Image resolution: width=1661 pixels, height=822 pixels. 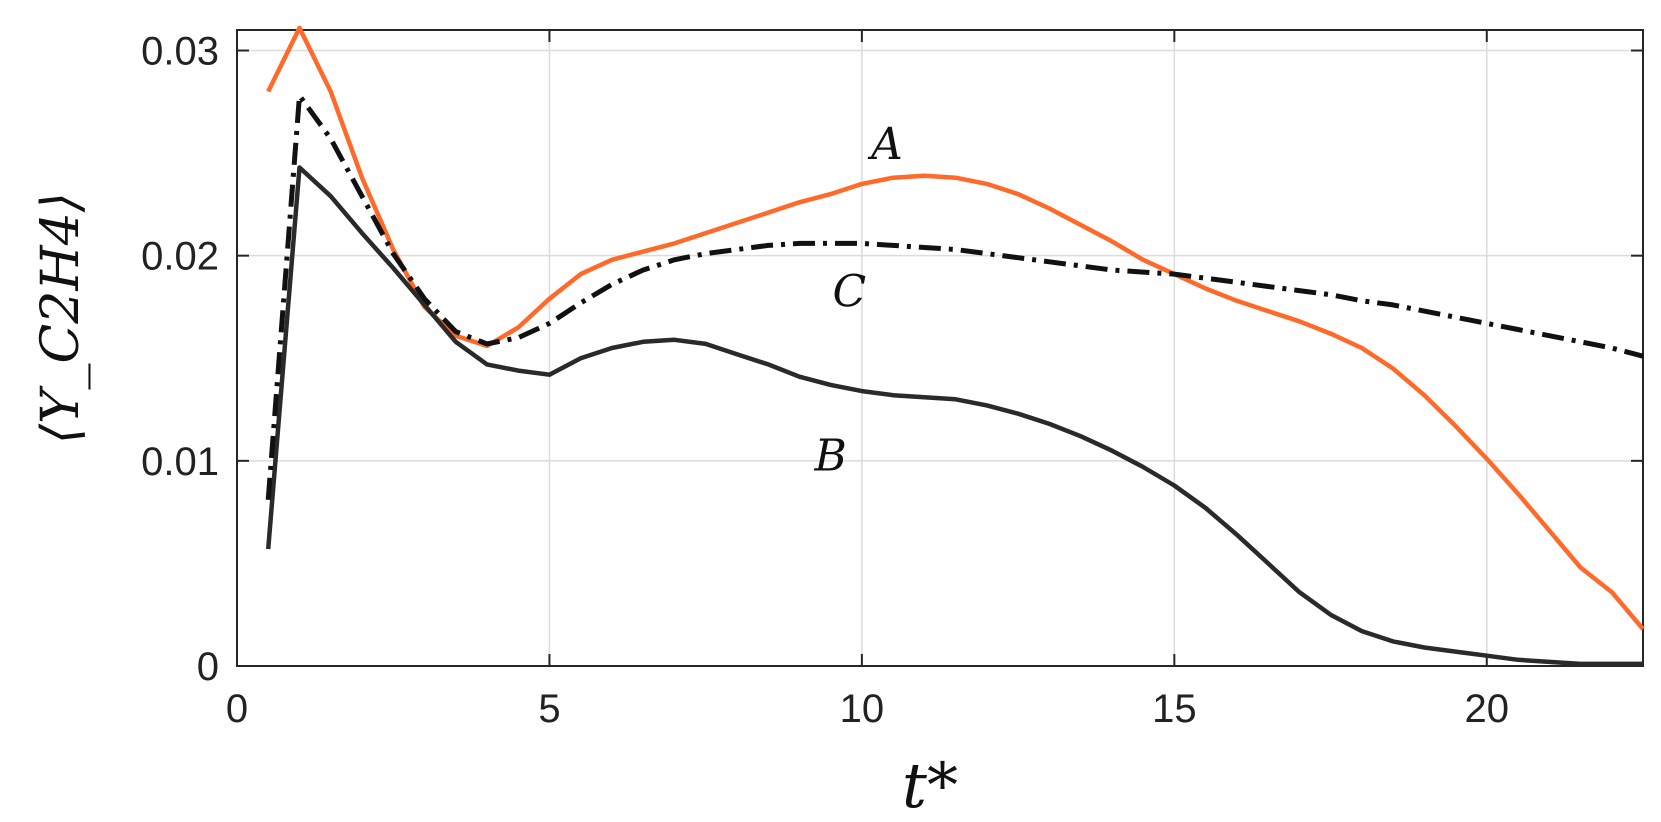 What do you see at coordinates (180, 257) in the screenshot?
I see `y-tick-label: 0.02` at bounding box center [180, 257].